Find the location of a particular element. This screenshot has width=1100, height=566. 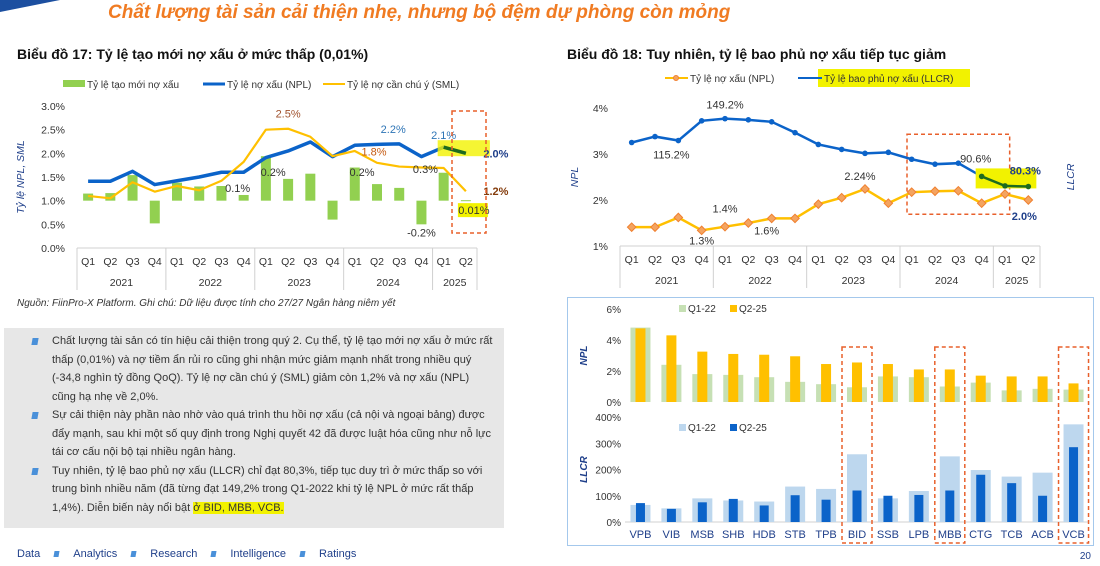

x-tick-bank: STB is located at coordinates (794, 535).